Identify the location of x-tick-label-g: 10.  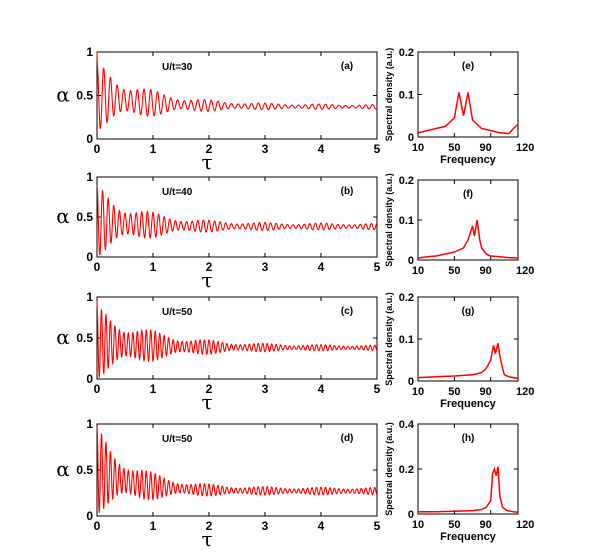
(418, 392).